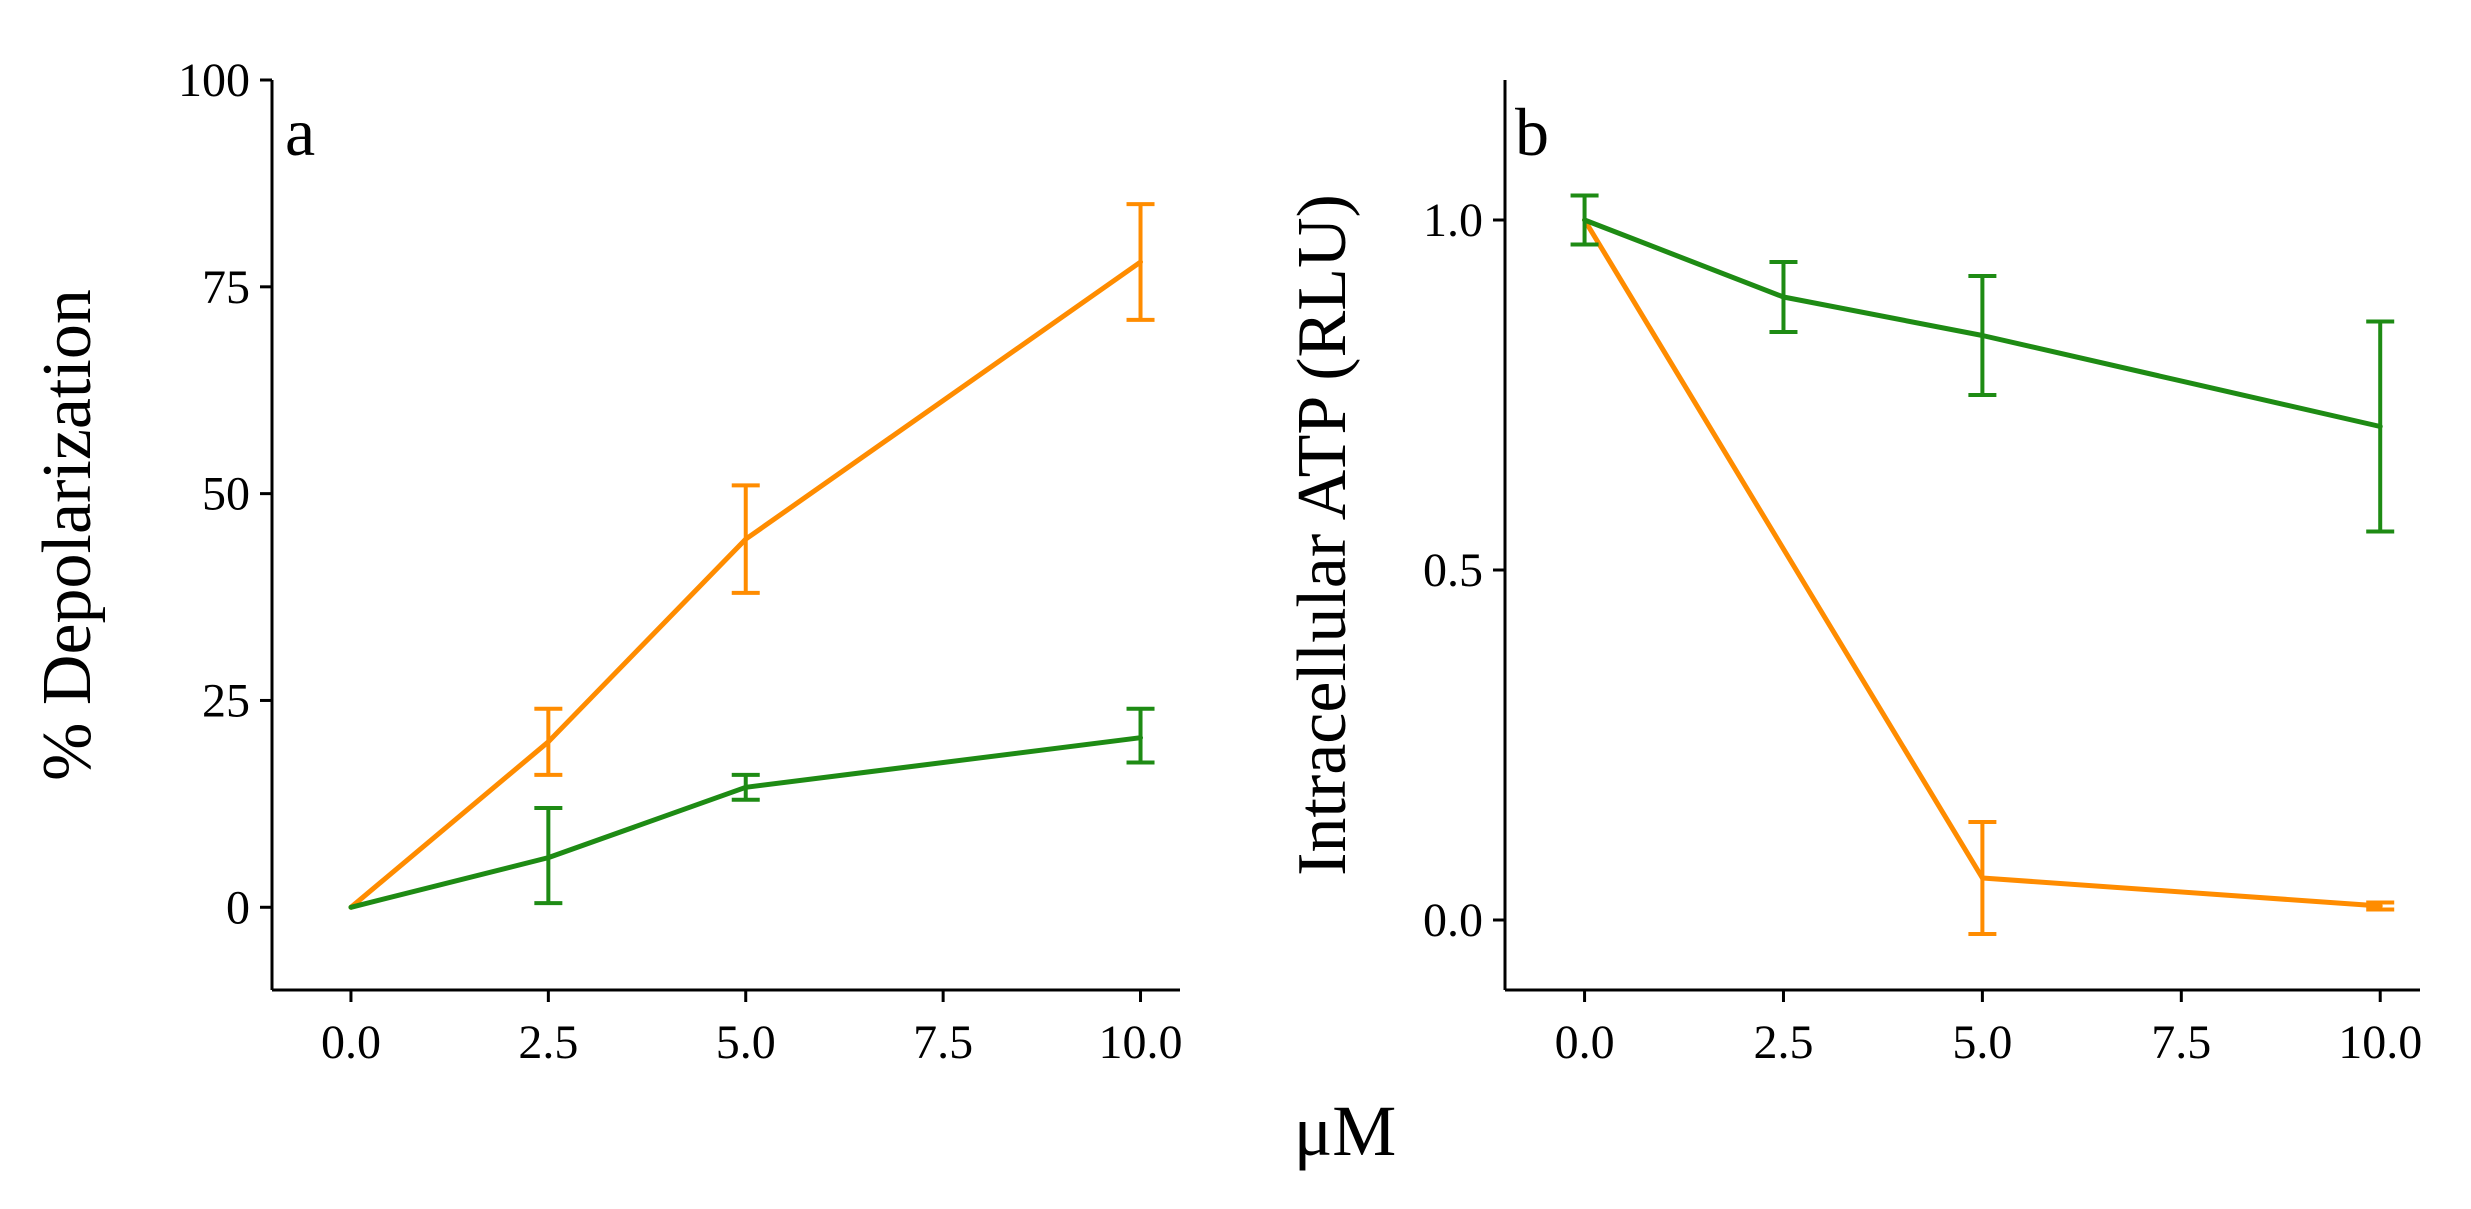  I want to click on panel-letter: a, so click(300, 132).